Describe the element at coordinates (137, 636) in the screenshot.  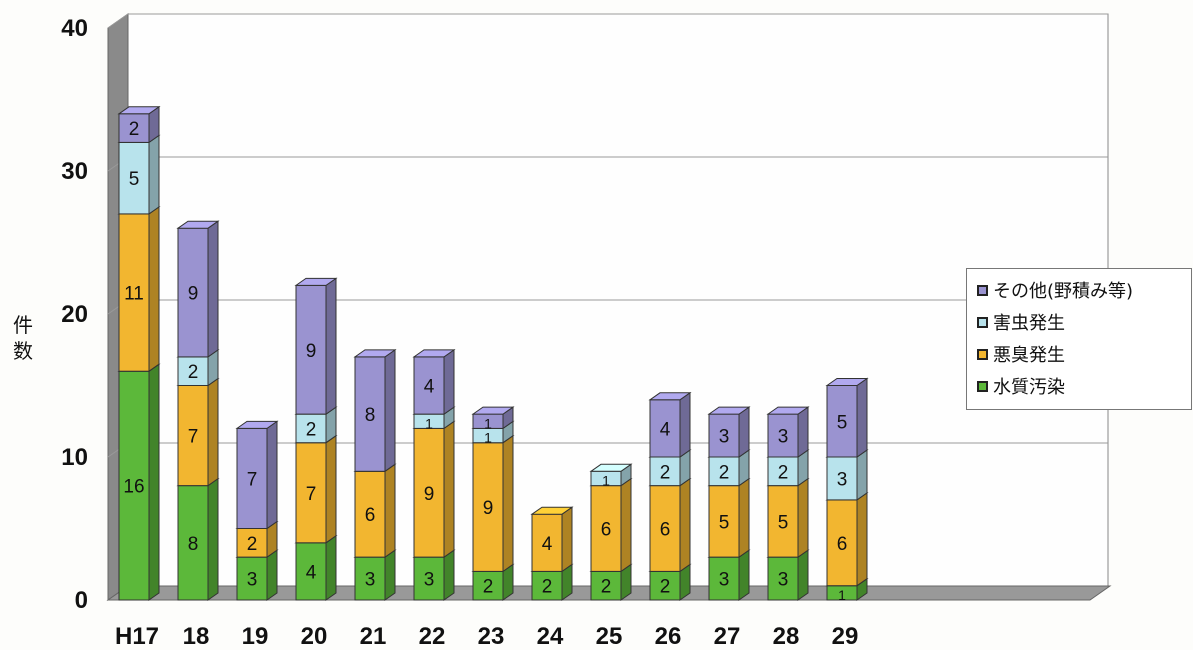
I see `x-tick-label: H17` at that location.